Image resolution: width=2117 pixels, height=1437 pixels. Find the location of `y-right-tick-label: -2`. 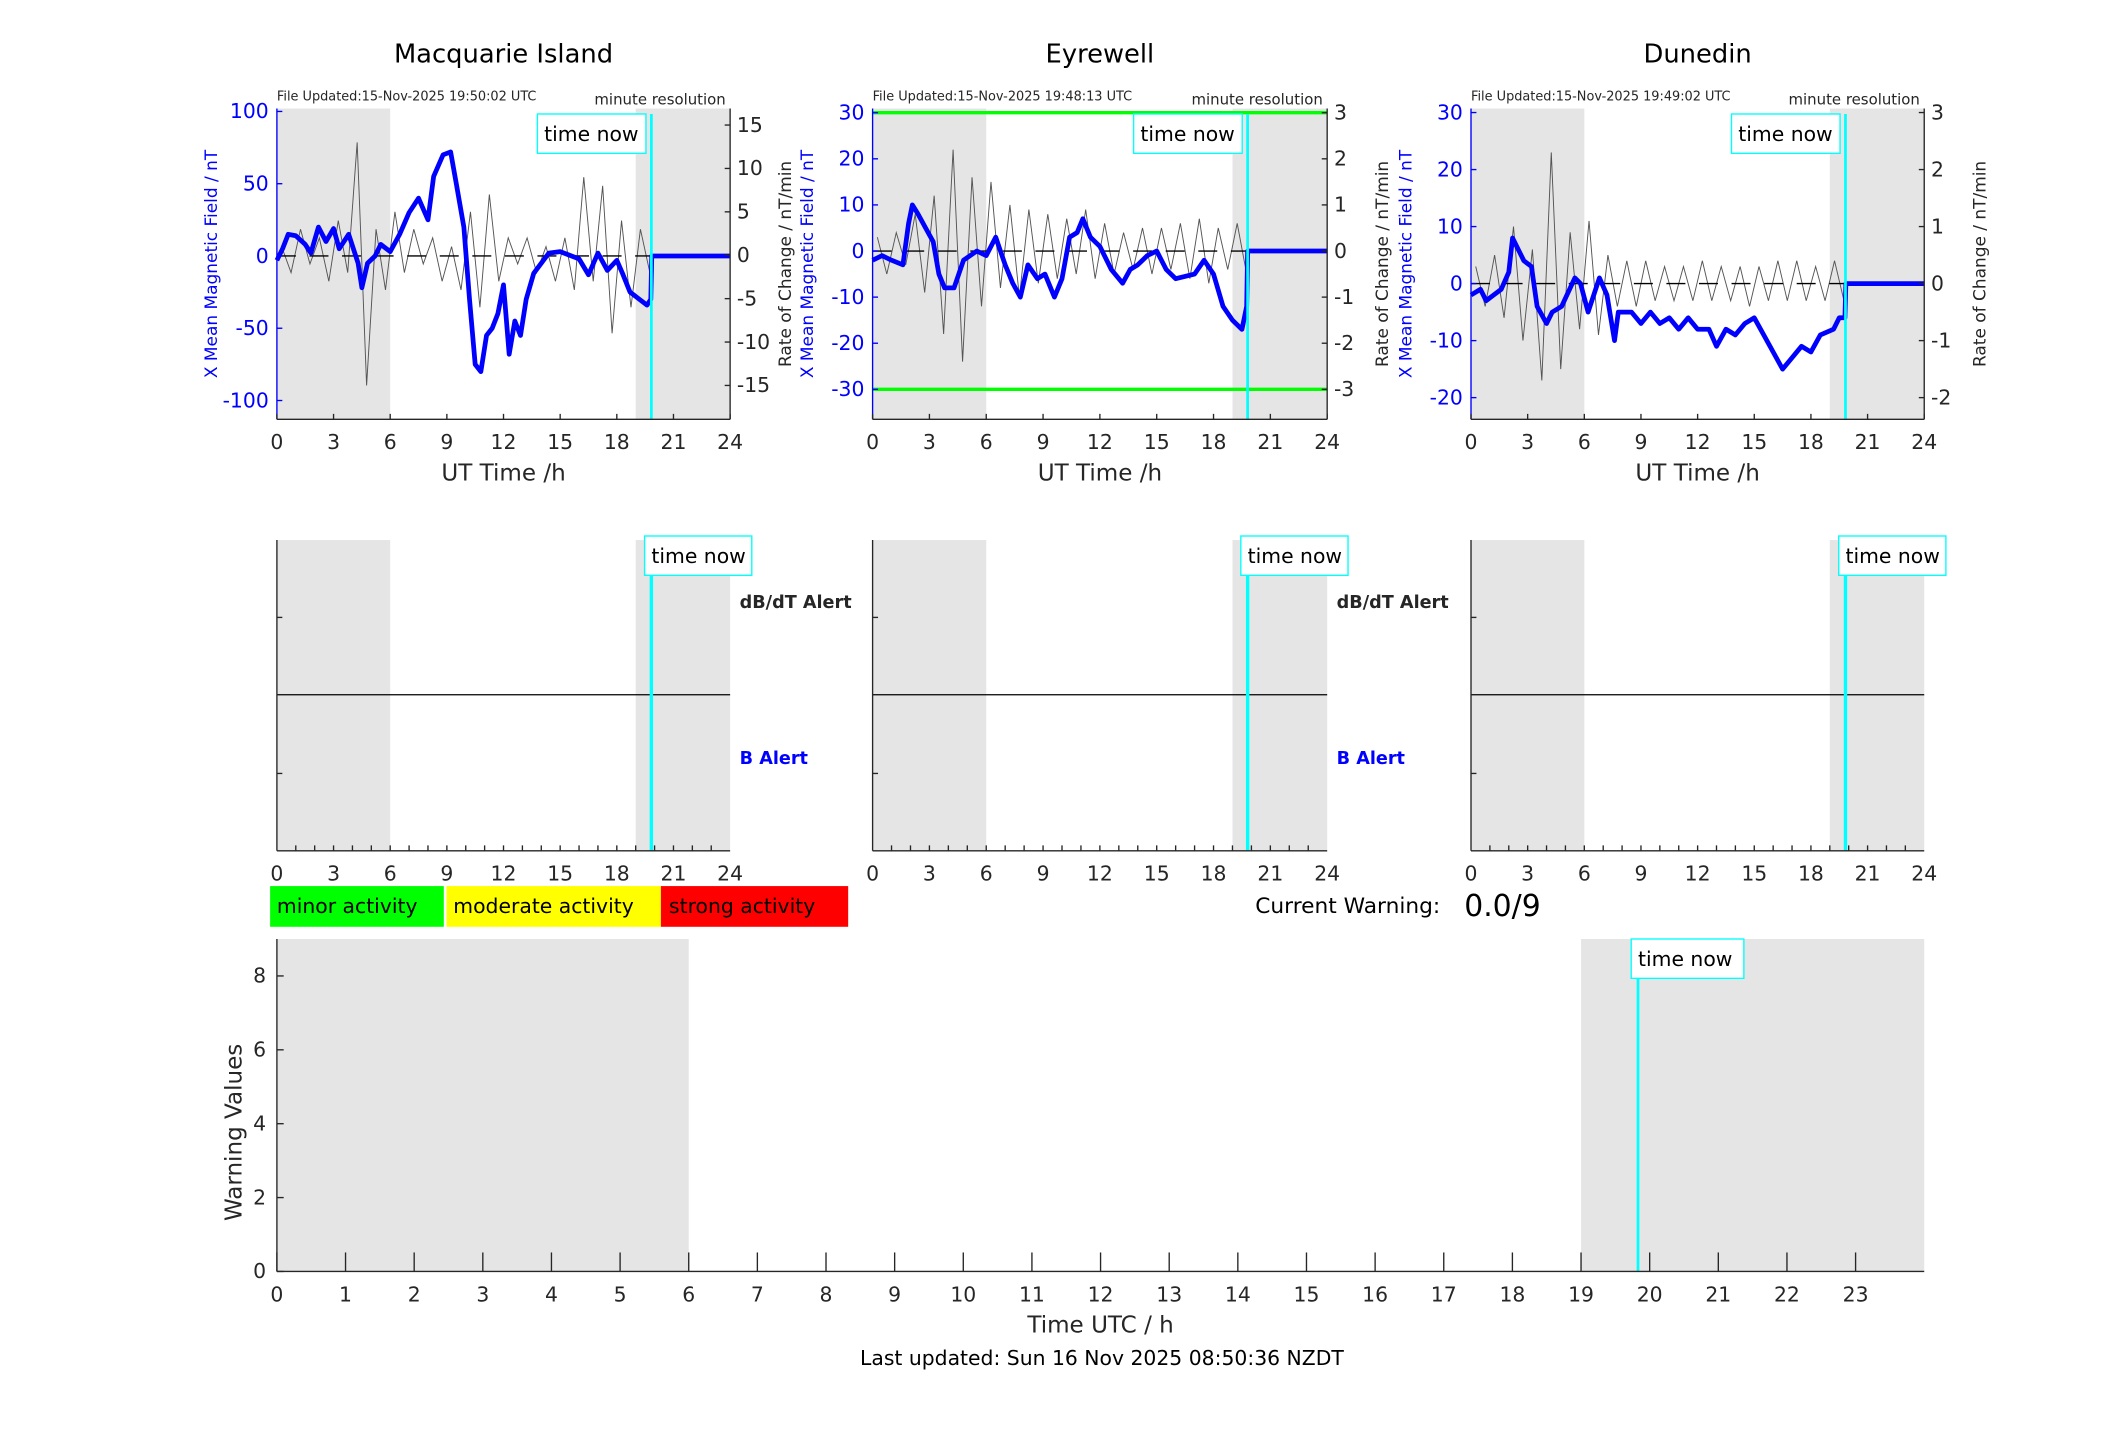

y-right-tick-label: -2 is located at coordinates (1344, 343).